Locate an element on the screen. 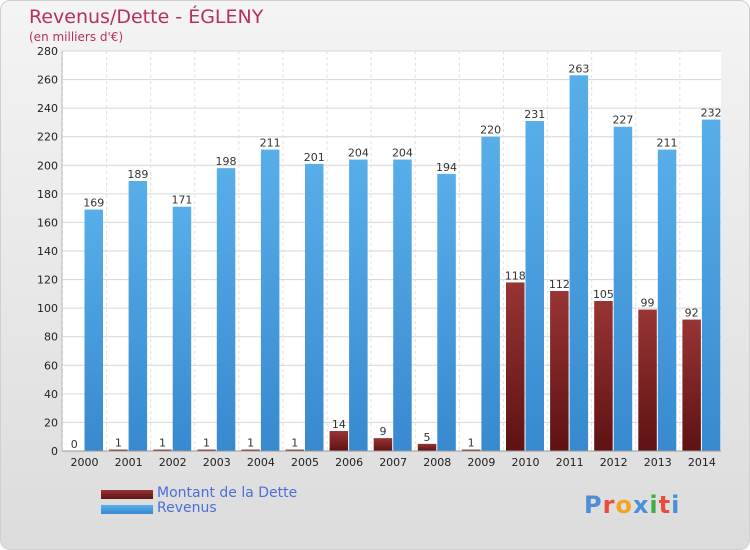  y-tick-label: 40 is located at coordinates (51, 394).